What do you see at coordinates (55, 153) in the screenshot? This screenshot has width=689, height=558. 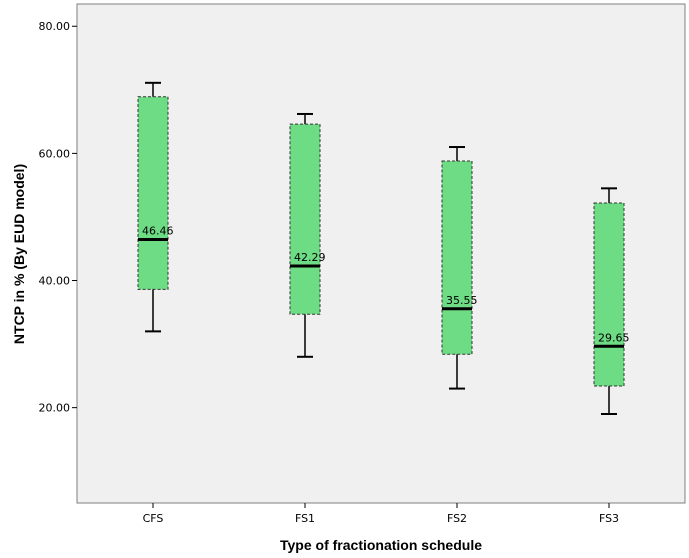 I see `y-tick-label: 60.00` at bounding box center [55, 153].